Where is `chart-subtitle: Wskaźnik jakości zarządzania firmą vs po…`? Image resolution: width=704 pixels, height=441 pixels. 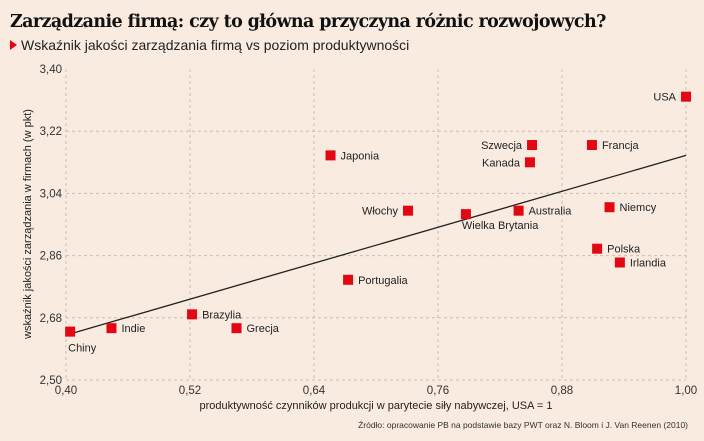
chart-subtitle: Wskaźnik jakości zarządzania firmą vs po… is located at coordinates (209, 45).